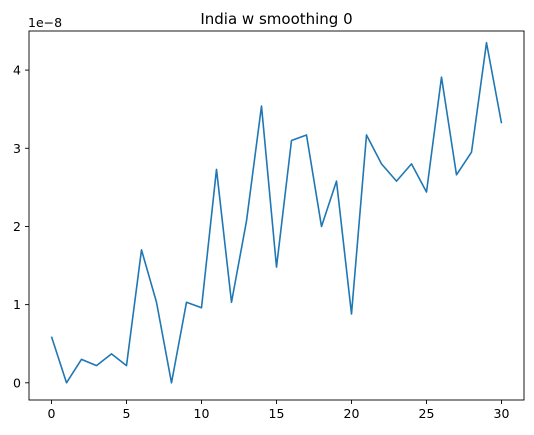 The image size is (534, 435). What do you see at coordinates (127, 413) in the screenshot?
I see `x-tick-label: 5` at bounding box center [127, 413].